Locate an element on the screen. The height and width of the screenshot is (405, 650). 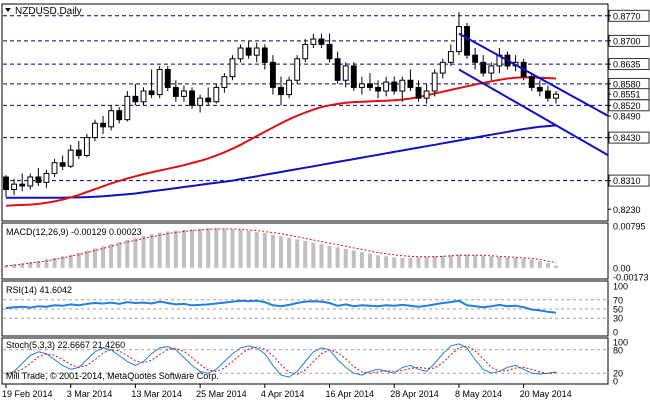
stoch-tick-label: 20 is located at coordinates (618, 374).